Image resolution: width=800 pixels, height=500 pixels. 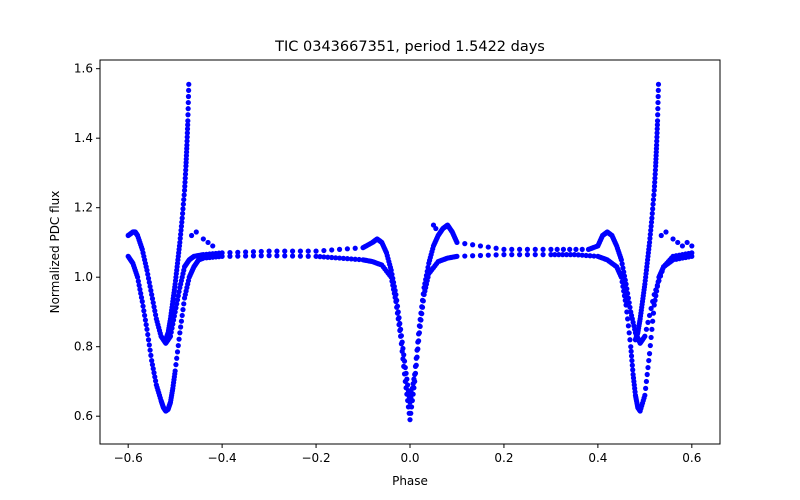 I want to click on y-tick-label: 0.6, so click(x=83, y=416).